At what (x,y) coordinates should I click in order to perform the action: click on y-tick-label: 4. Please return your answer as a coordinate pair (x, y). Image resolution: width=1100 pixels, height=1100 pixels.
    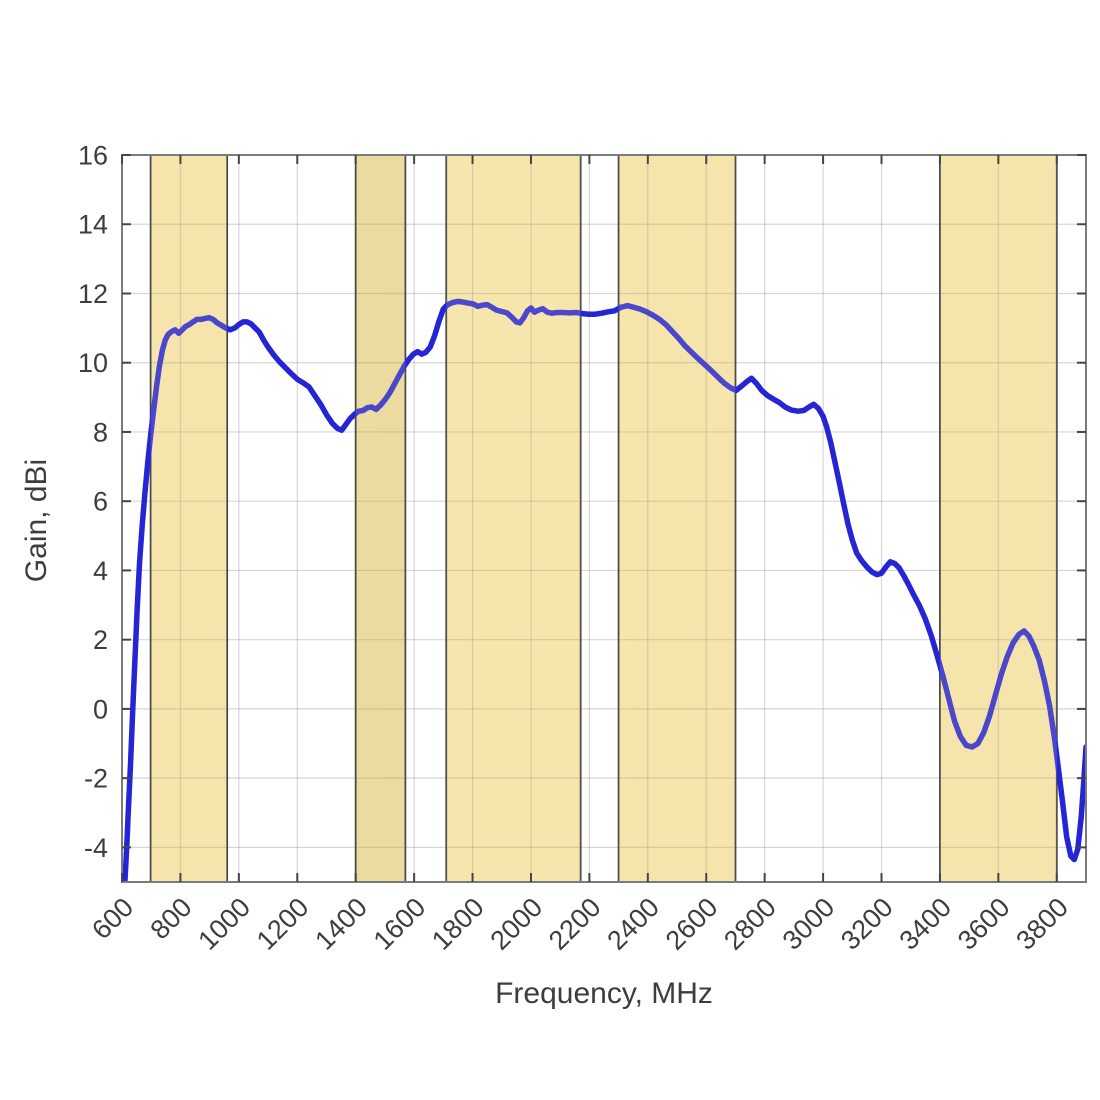
    Looking at the image, I should click on (100, 571).